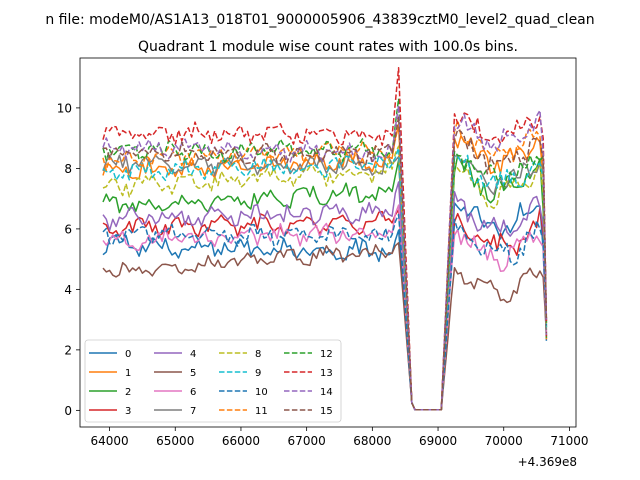  I want to click on y-tick-label: 0, so click(68, 411).